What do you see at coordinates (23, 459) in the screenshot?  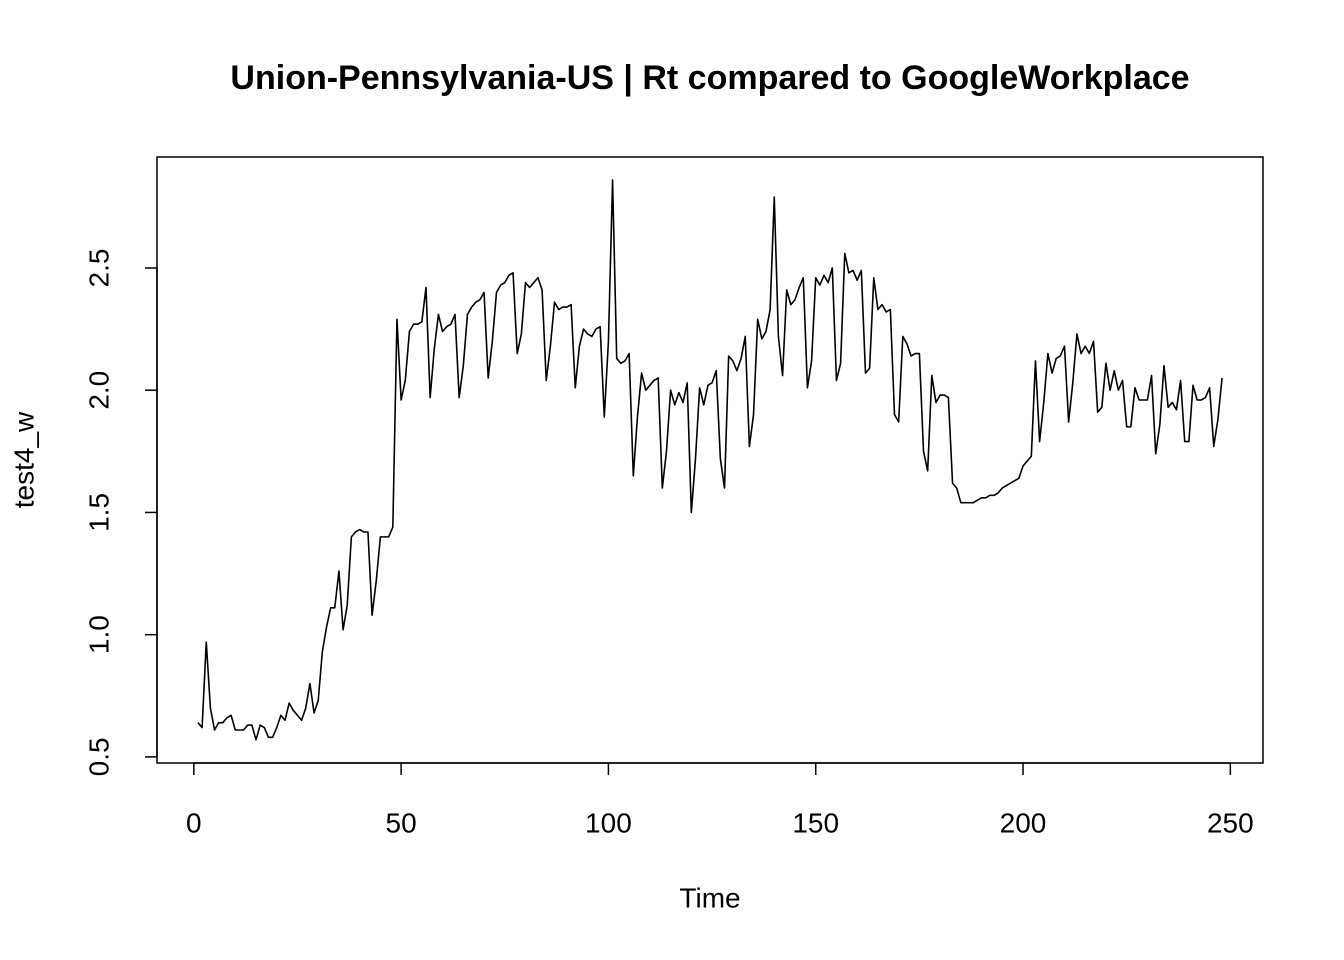 I see `y-axis-label: test4_w` at bounding box center [23, 459].